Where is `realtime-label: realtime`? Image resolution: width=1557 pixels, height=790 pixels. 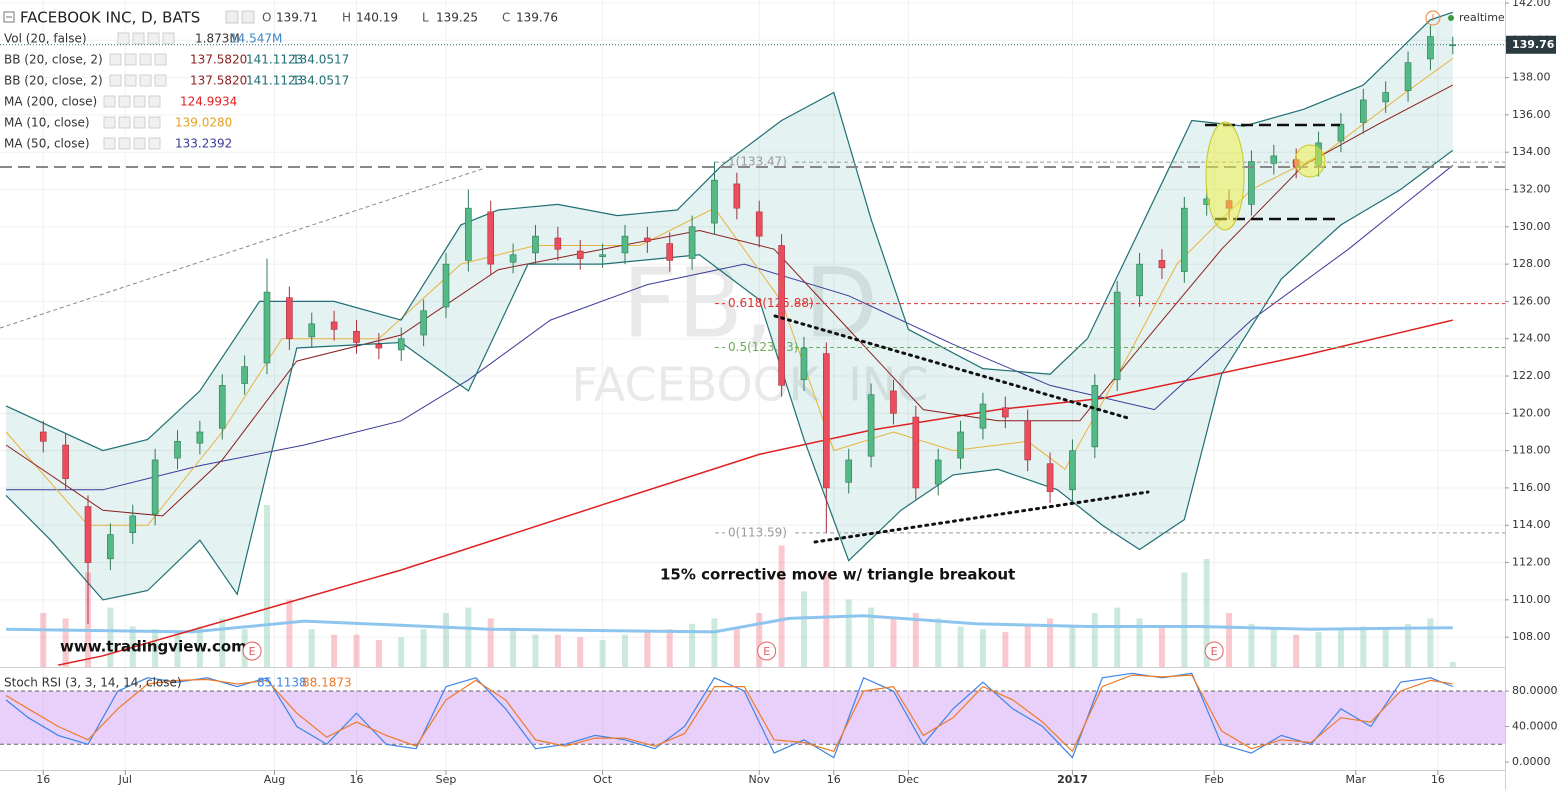 realtime-label: realtime is located at coordinates (1482, 17).